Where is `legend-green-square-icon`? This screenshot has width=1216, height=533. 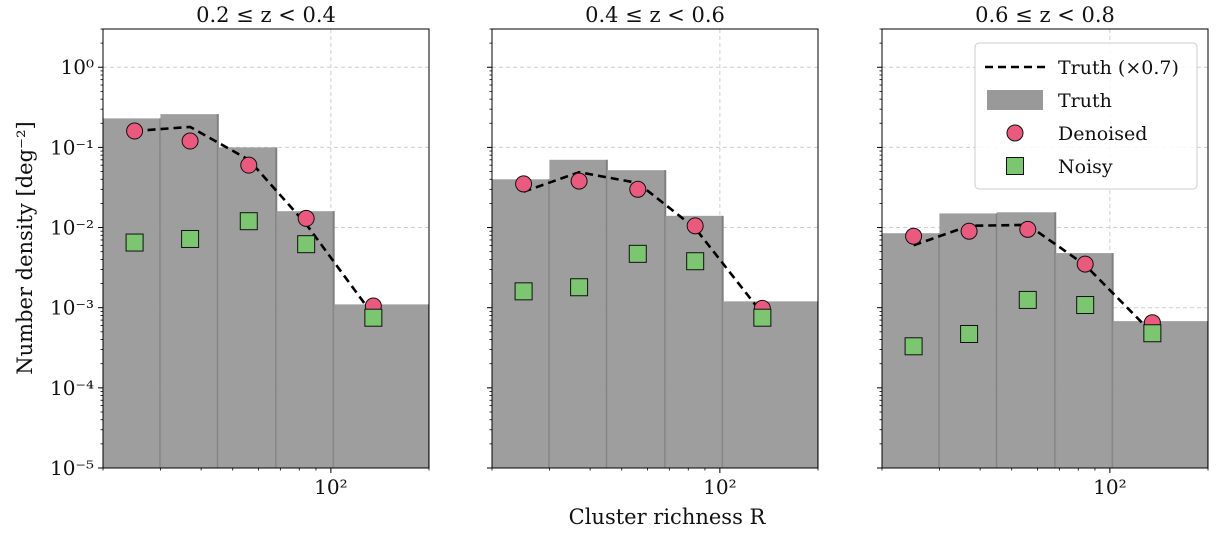
legend-green-square-icon is located at coordinates (1015, 166).